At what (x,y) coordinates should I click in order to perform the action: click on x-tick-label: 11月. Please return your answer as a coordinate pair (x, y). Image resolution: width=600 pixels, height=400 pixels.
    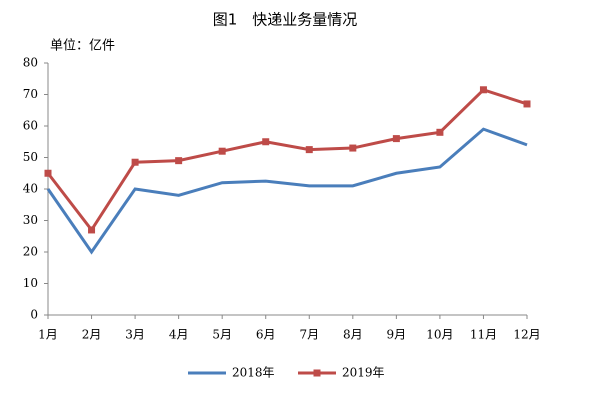
    Looking at the image, I should click on (483, 335).